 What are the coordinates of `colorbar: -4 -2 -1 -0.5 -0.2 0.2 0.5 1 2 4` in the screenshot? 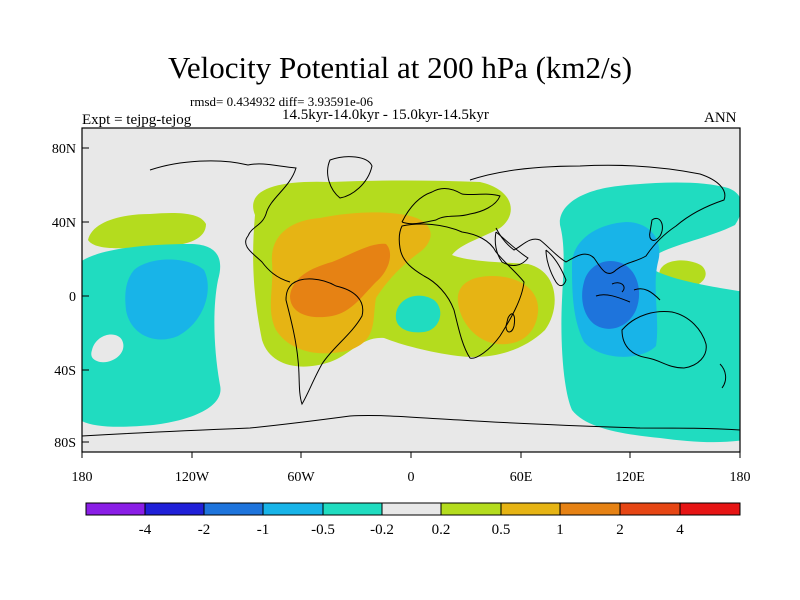 It's located at (413, 520).